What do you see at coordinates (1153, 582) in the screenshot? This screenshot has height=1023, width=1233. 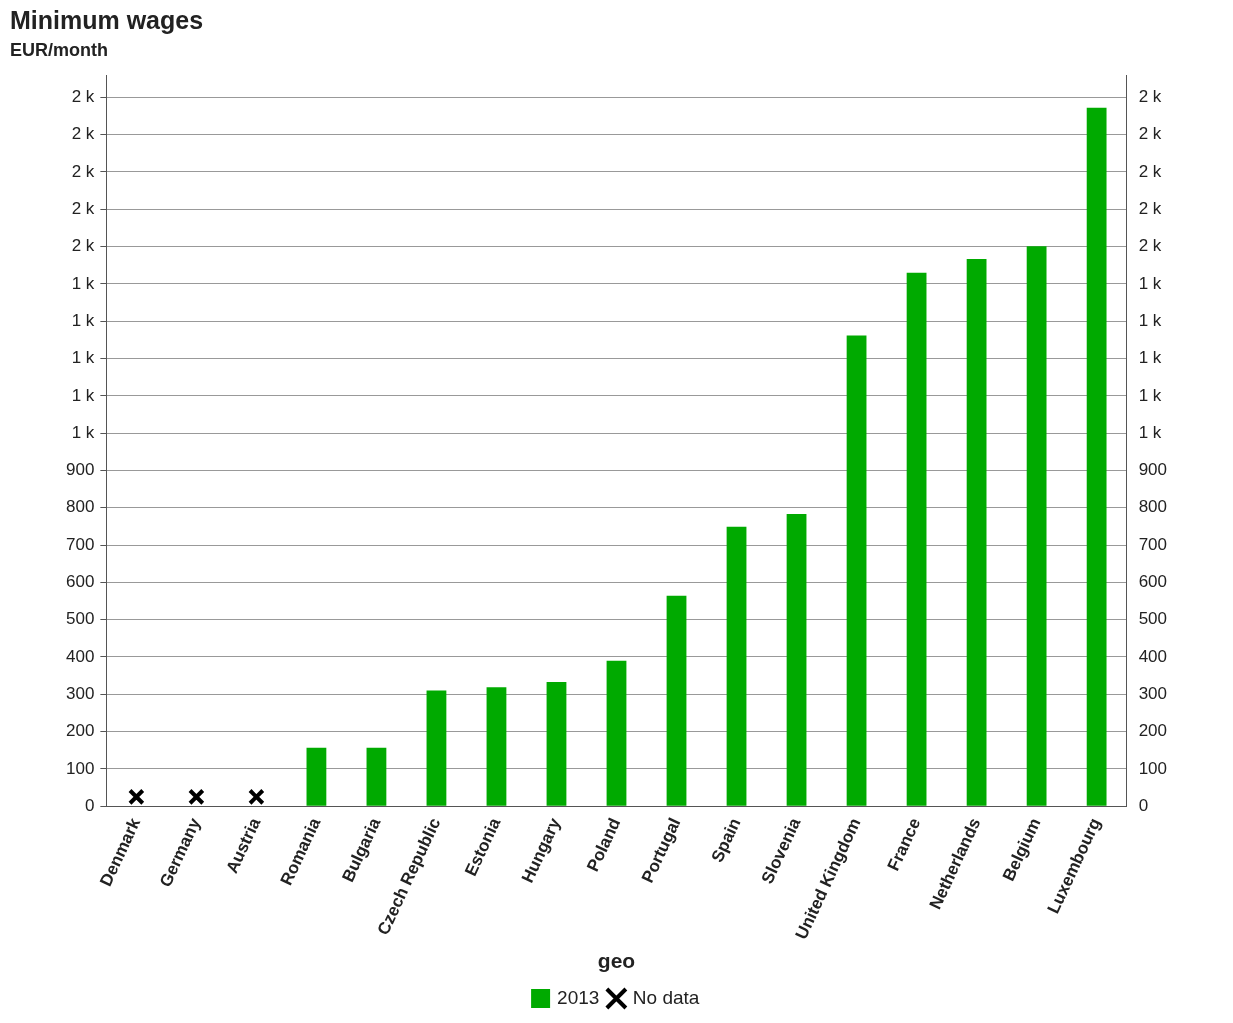 I see `y2-tick-label: 600` at bounding box center [1153, 582].